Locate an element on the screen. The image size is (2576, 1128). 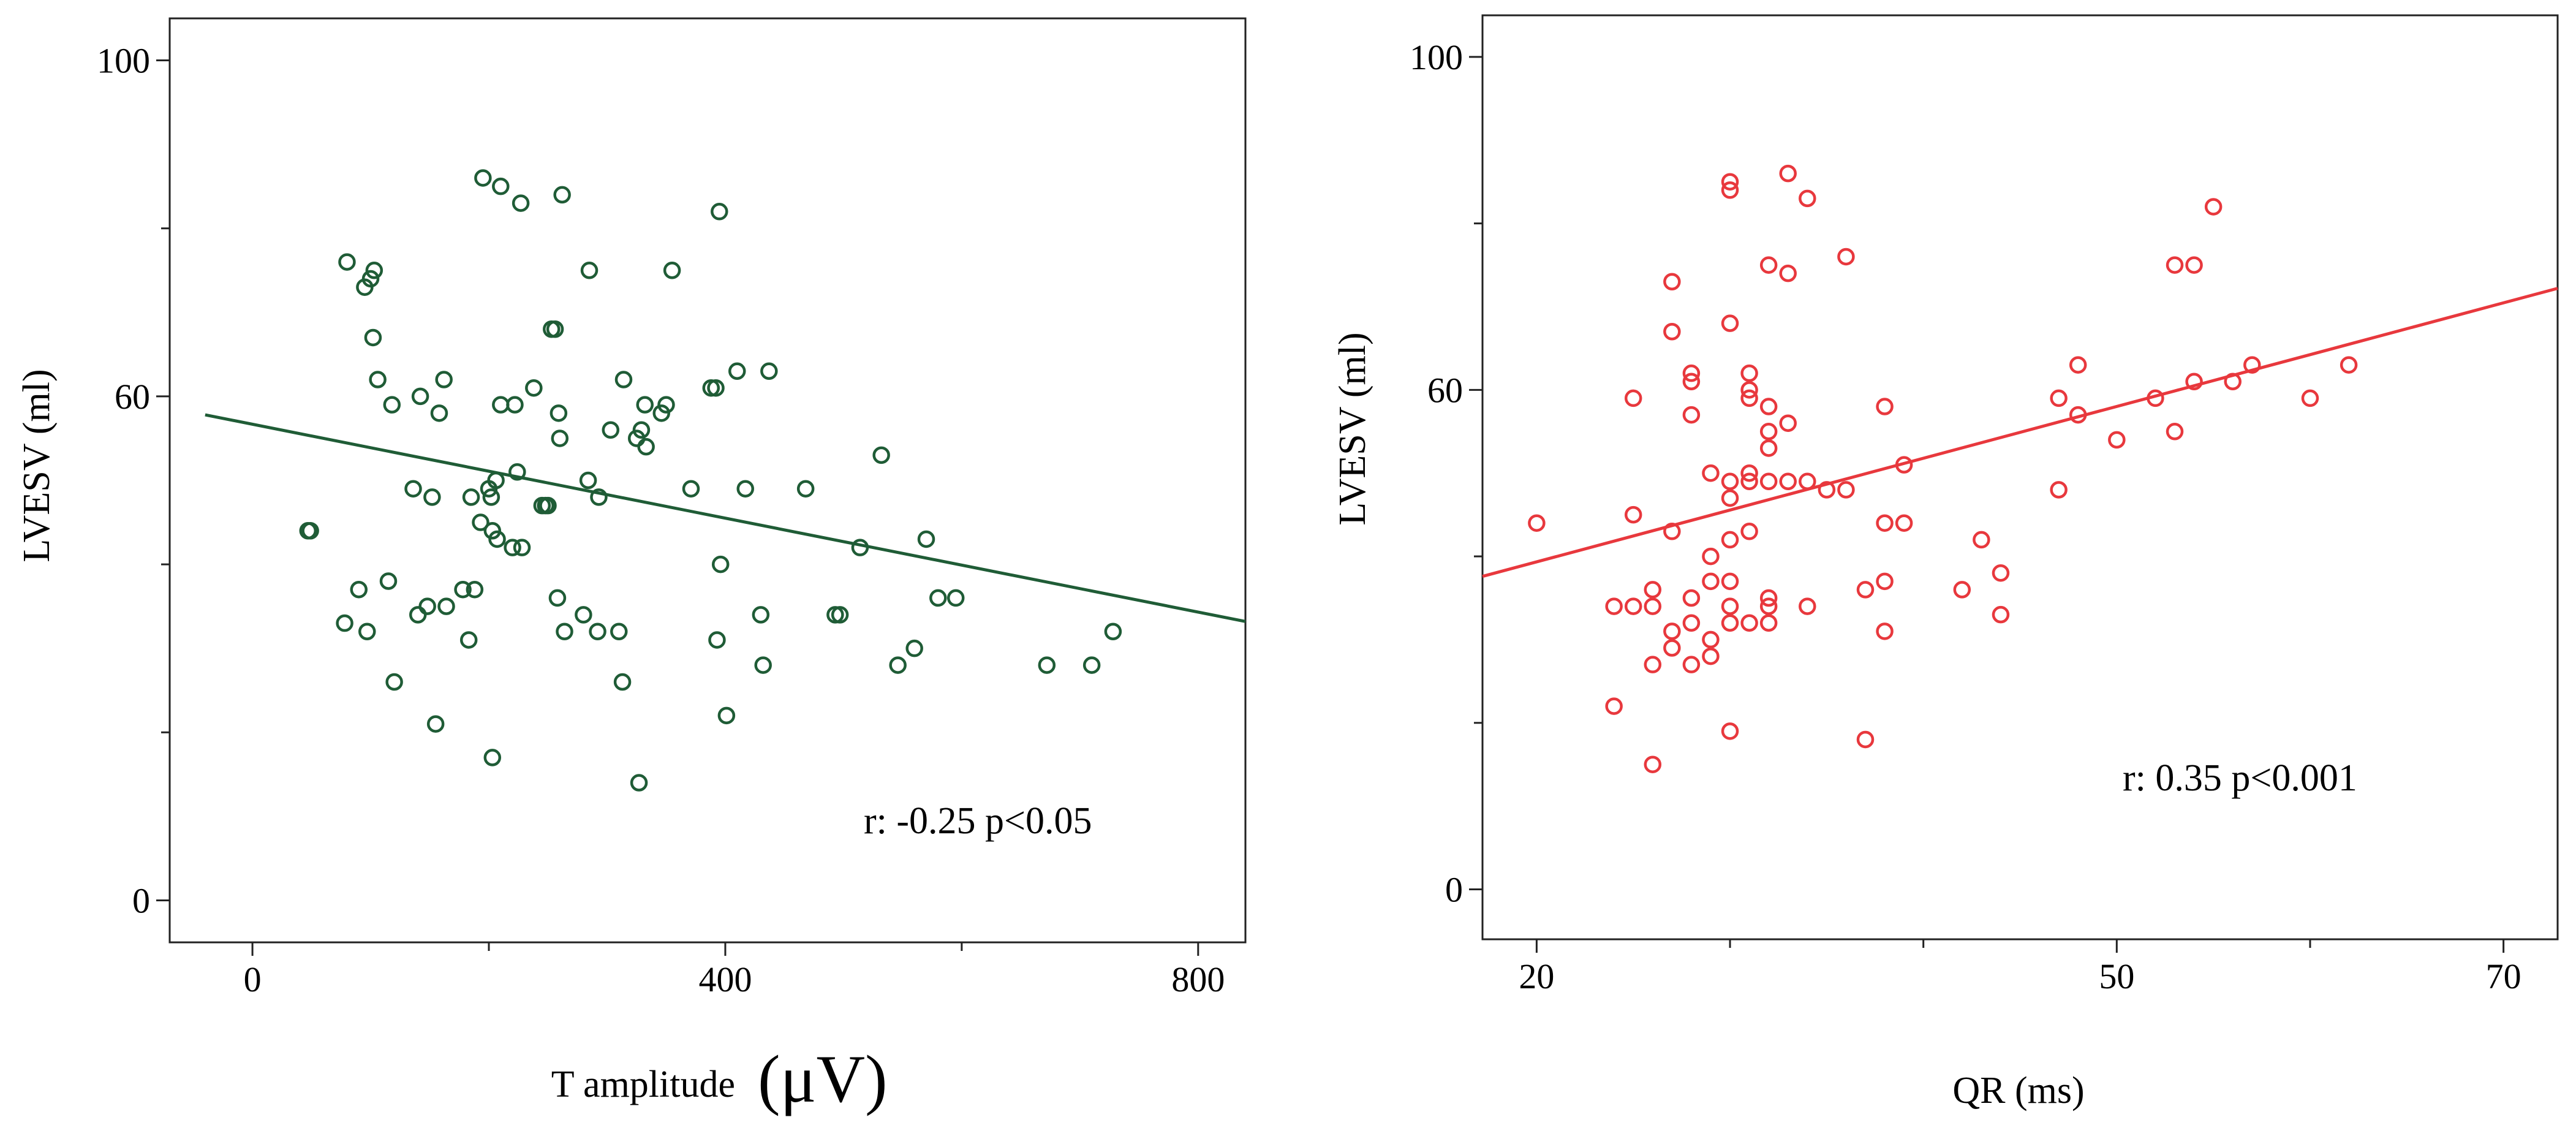
right-y-axis-label: LVESV (ml) is located at coordinates (1352, 428).